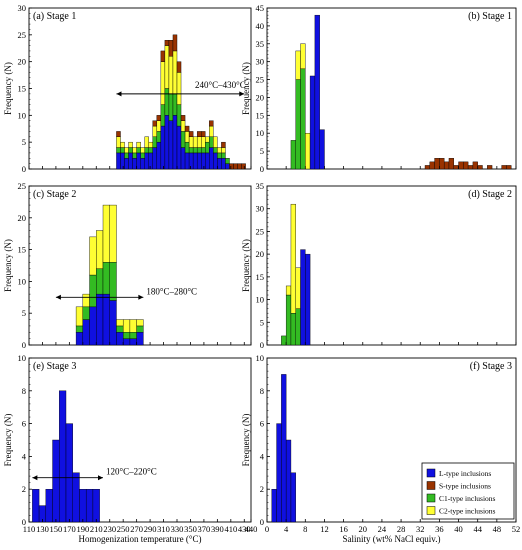 The height and width of the screenshot is (550, 522). I want to click on y-axis-title: Frequency (N), so click(8, 88).